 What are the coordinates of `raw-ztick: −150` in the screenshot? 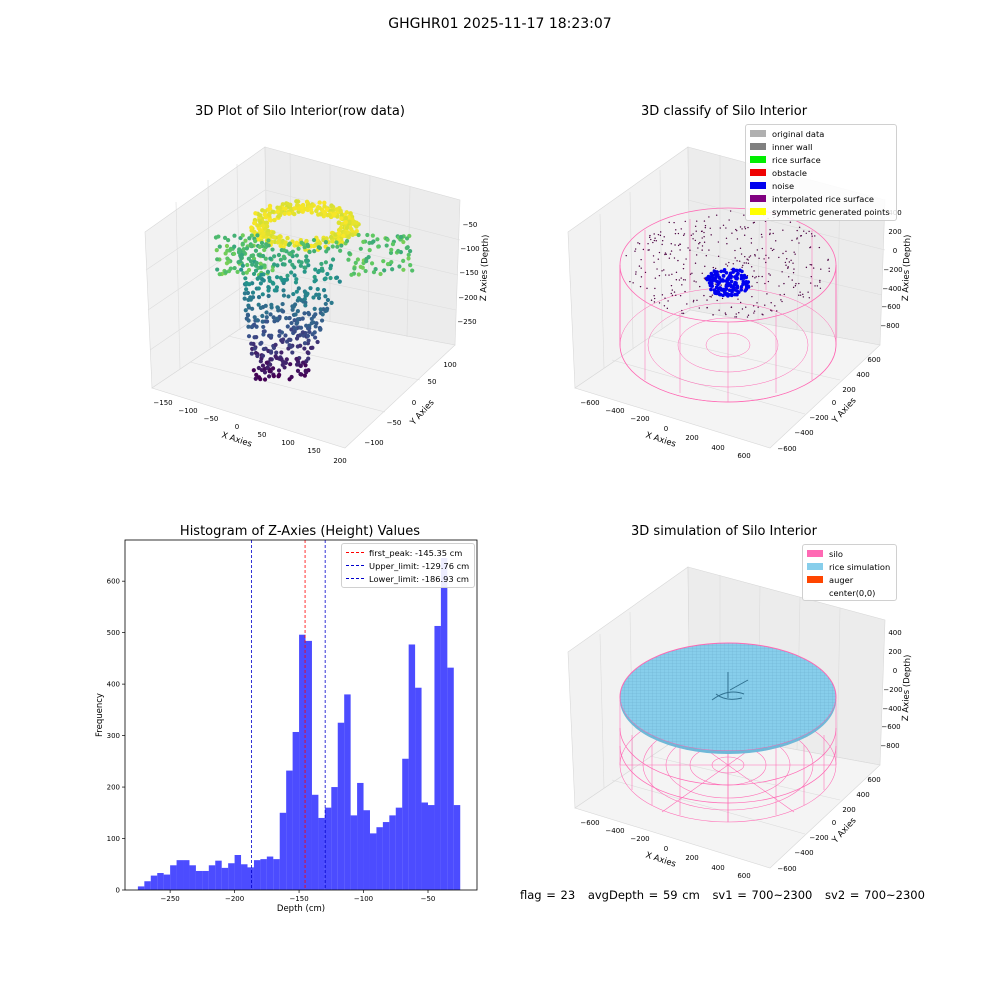 It's located at (468, 273).